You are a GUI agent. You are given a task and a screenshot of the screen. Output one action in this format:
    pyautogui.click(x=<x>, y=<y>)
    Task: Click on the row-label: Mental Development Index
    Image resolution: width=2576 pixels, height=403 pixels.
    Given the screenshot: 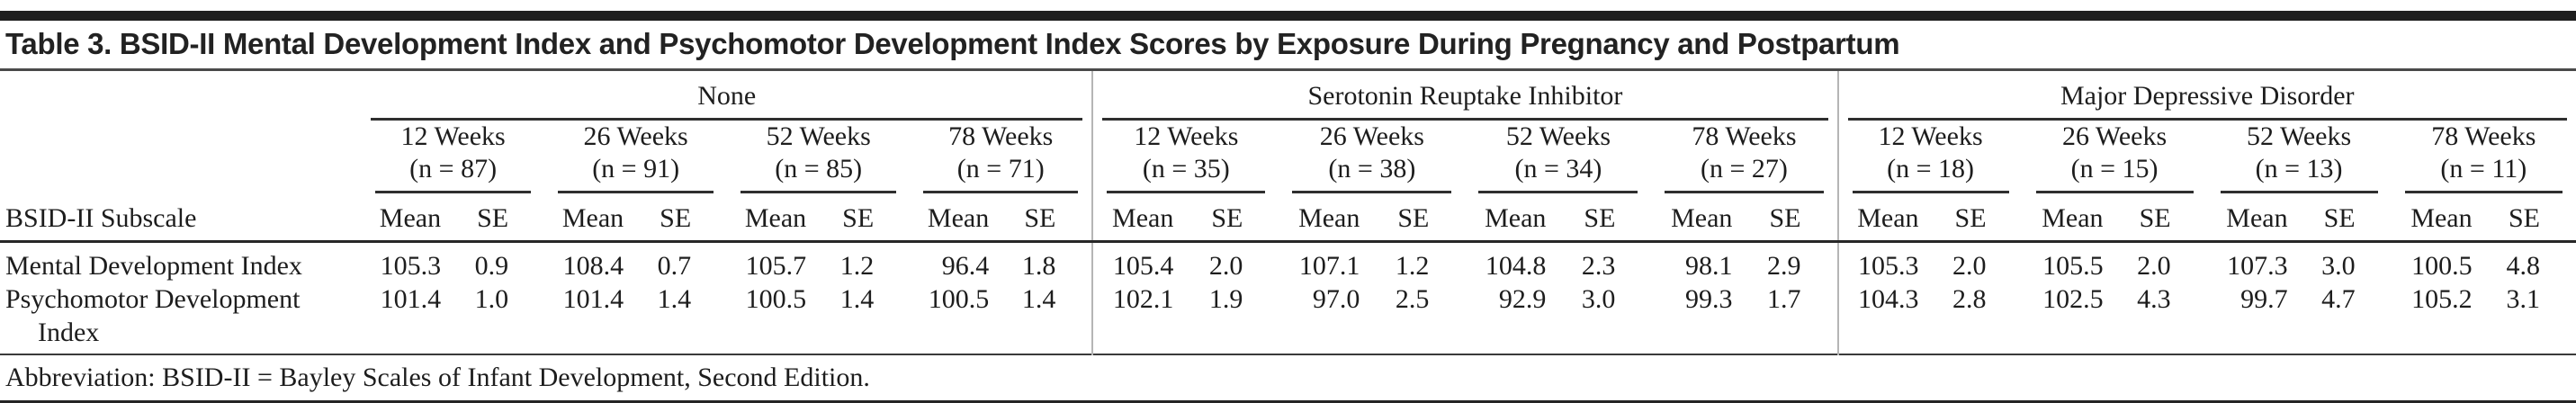 What is the action you would take?
    pyautogui.click(x=154, y=266)
    